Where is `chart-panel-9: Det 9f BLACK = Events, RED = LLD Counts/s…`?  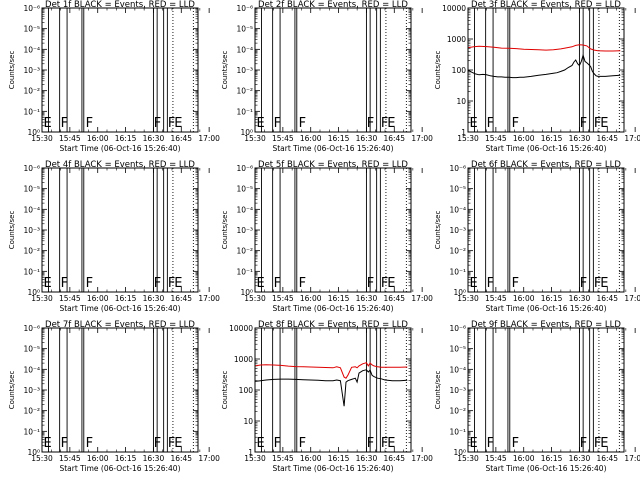 chart-panel-9: Det 9f BLACK = Events, RED = LLD Counts/s… is located at coordinates (537, 396).